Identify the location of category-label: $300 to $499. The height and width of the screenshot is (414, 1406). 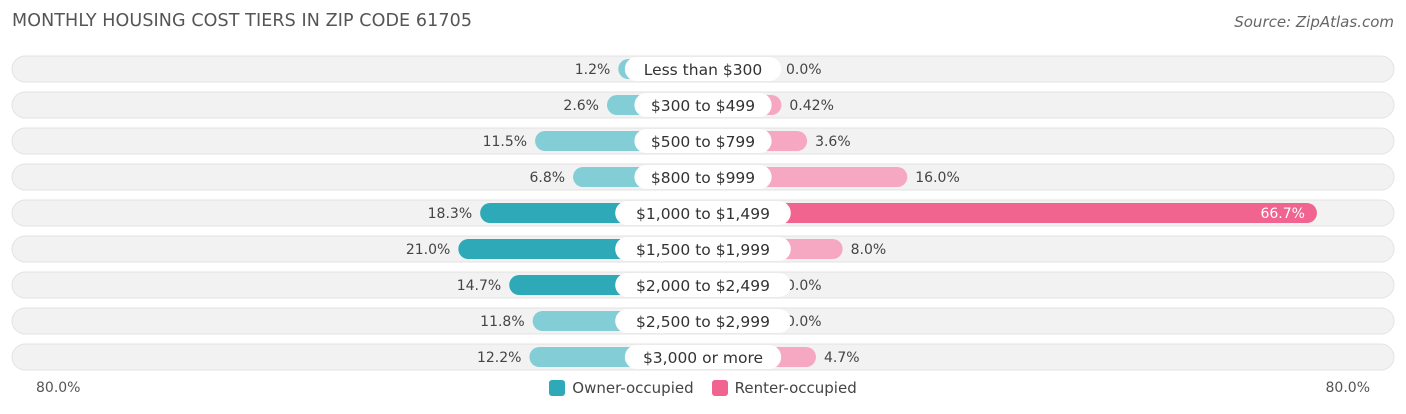
(703, 106).